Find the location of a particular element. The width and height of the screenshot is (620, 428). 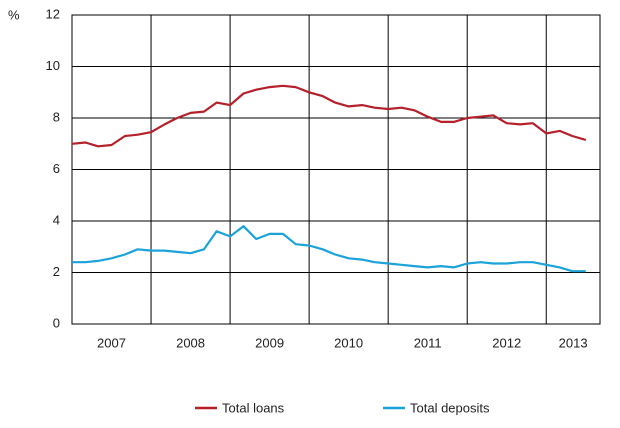

x-tick-label: 2010 is located at coordinates (348, 342).